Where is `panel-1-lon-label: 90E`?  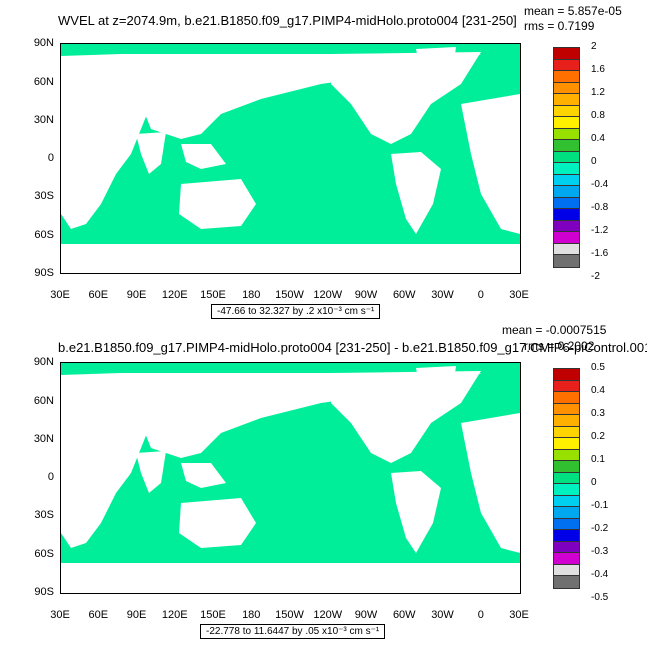
panel-1-lon-label: 90E is located at coordinates (136, 295).